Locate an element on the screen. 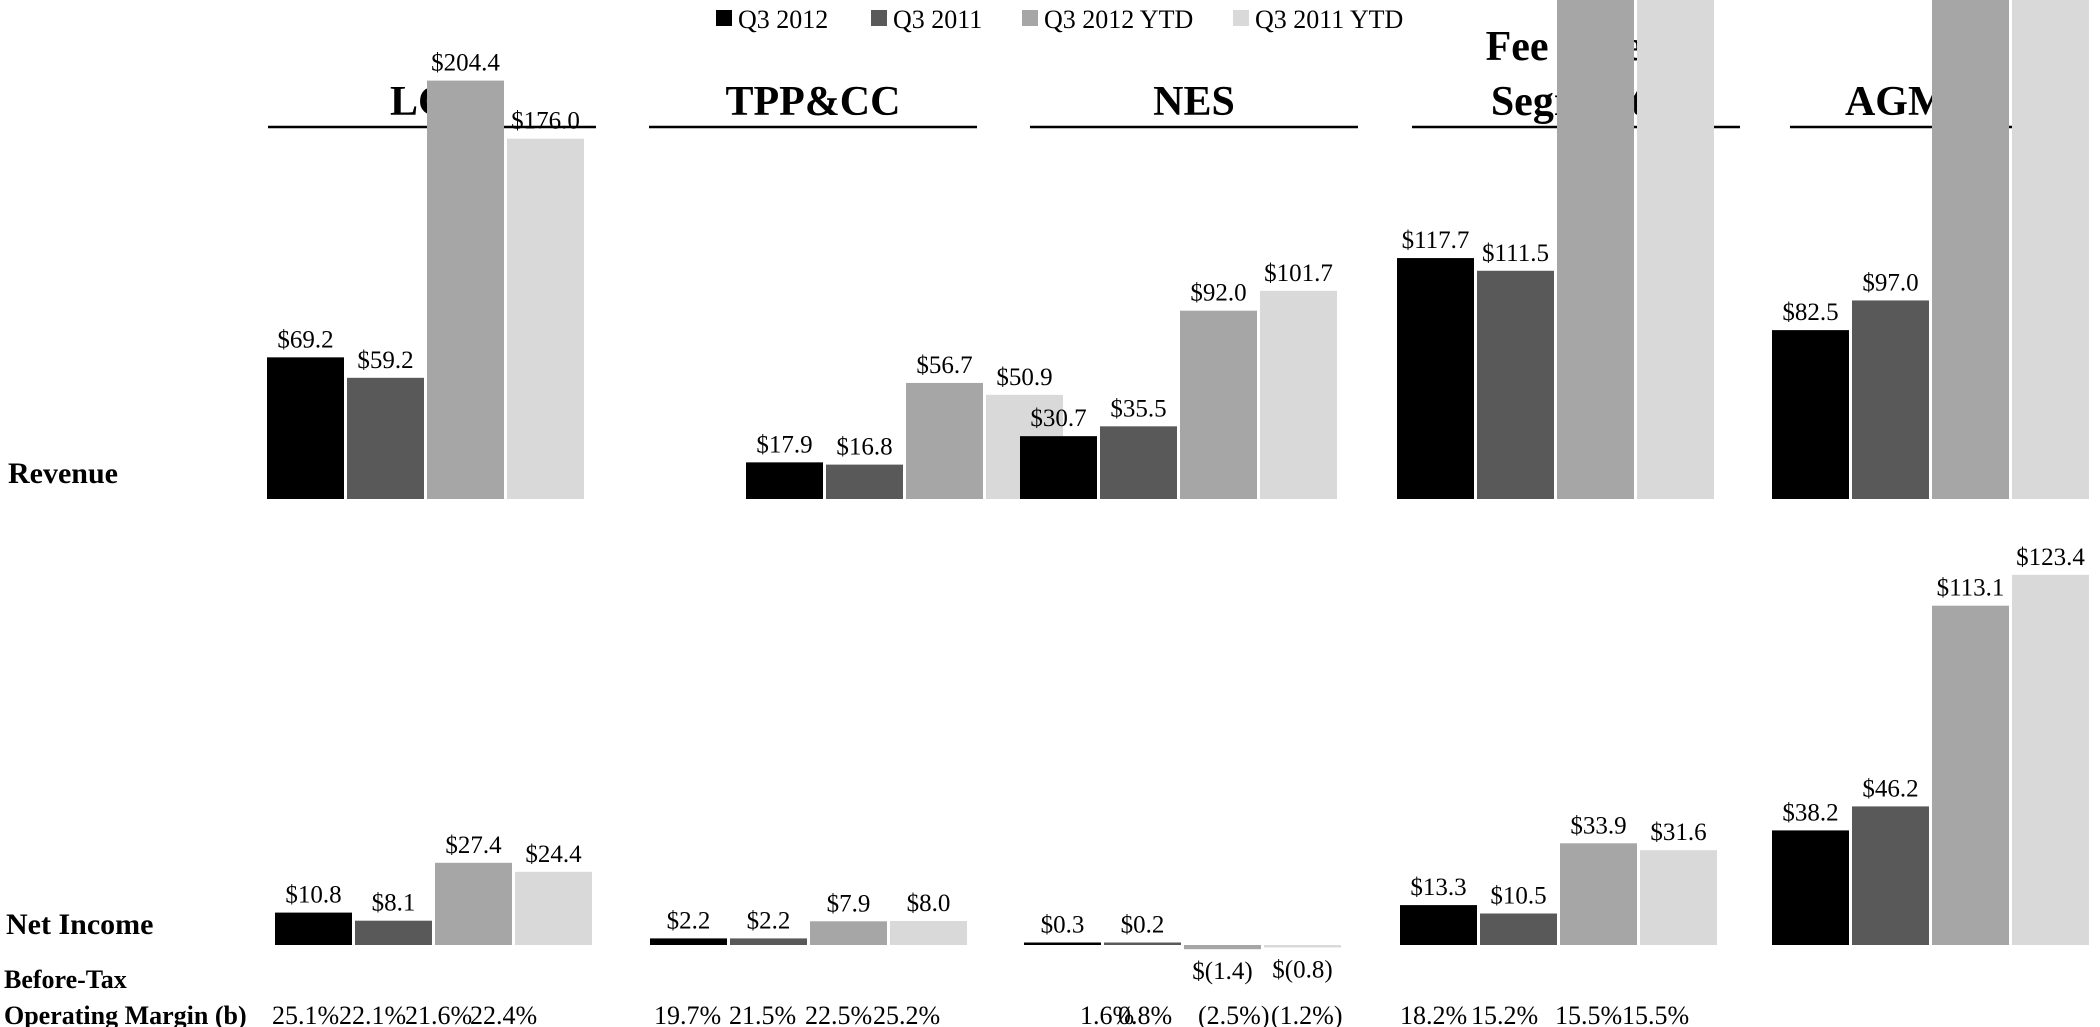  net-income-label-nes-q3-2011-ytd: $(0.8) is located at coordinates (1302, 970).